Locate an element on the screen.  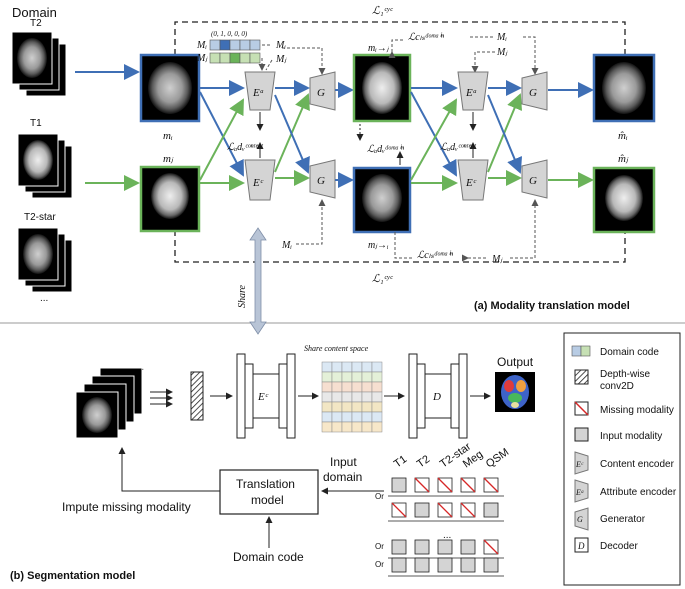
encoder-ec-2: Eᶜ is located at coordinates (473, 180).